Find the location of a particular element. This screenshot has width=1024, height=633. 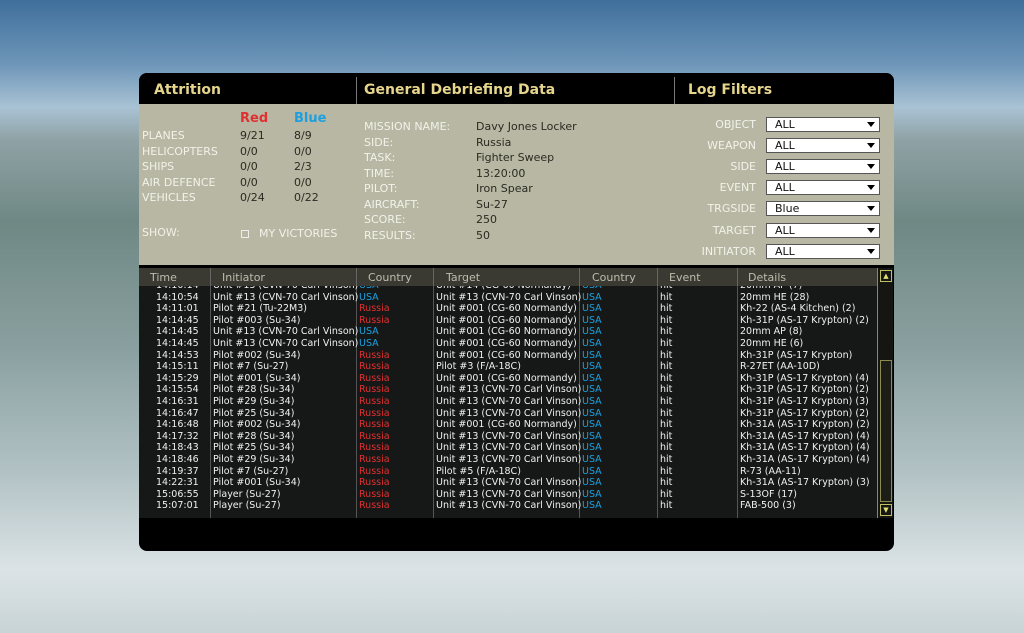

log-cell: 20mm HE (6) is located at coordinates (772, 343).